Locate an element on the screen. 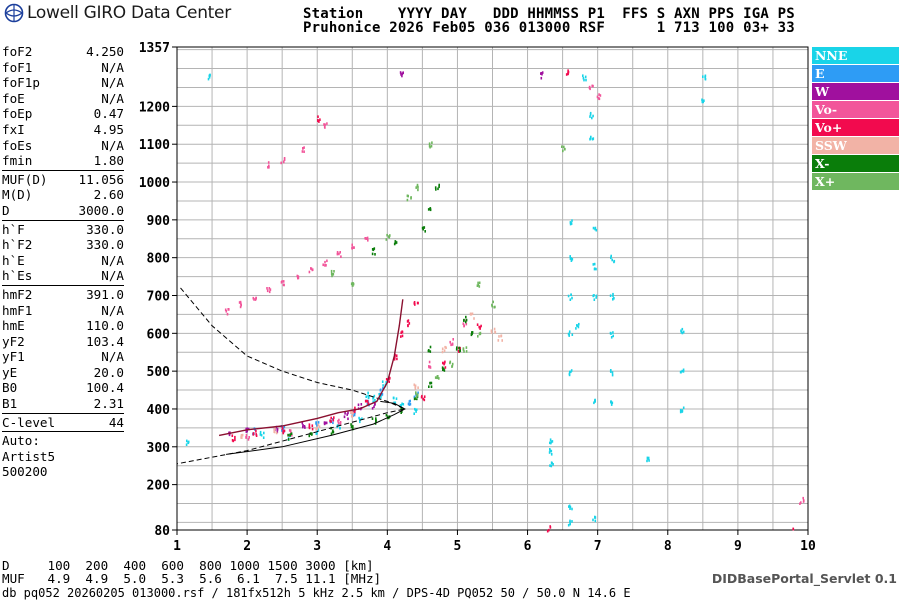  param-value: 100.4 is located at coordinates (105, 388).